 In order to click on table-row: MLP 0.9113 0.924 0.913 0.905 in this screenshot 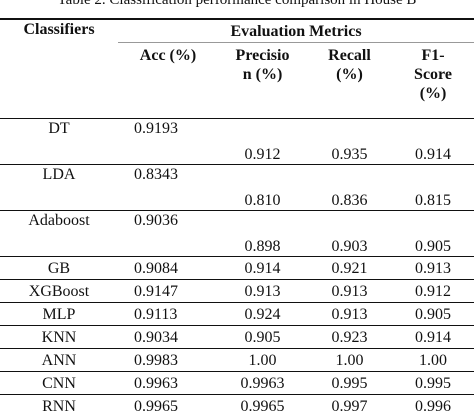, I will do `click(237, 314)`.